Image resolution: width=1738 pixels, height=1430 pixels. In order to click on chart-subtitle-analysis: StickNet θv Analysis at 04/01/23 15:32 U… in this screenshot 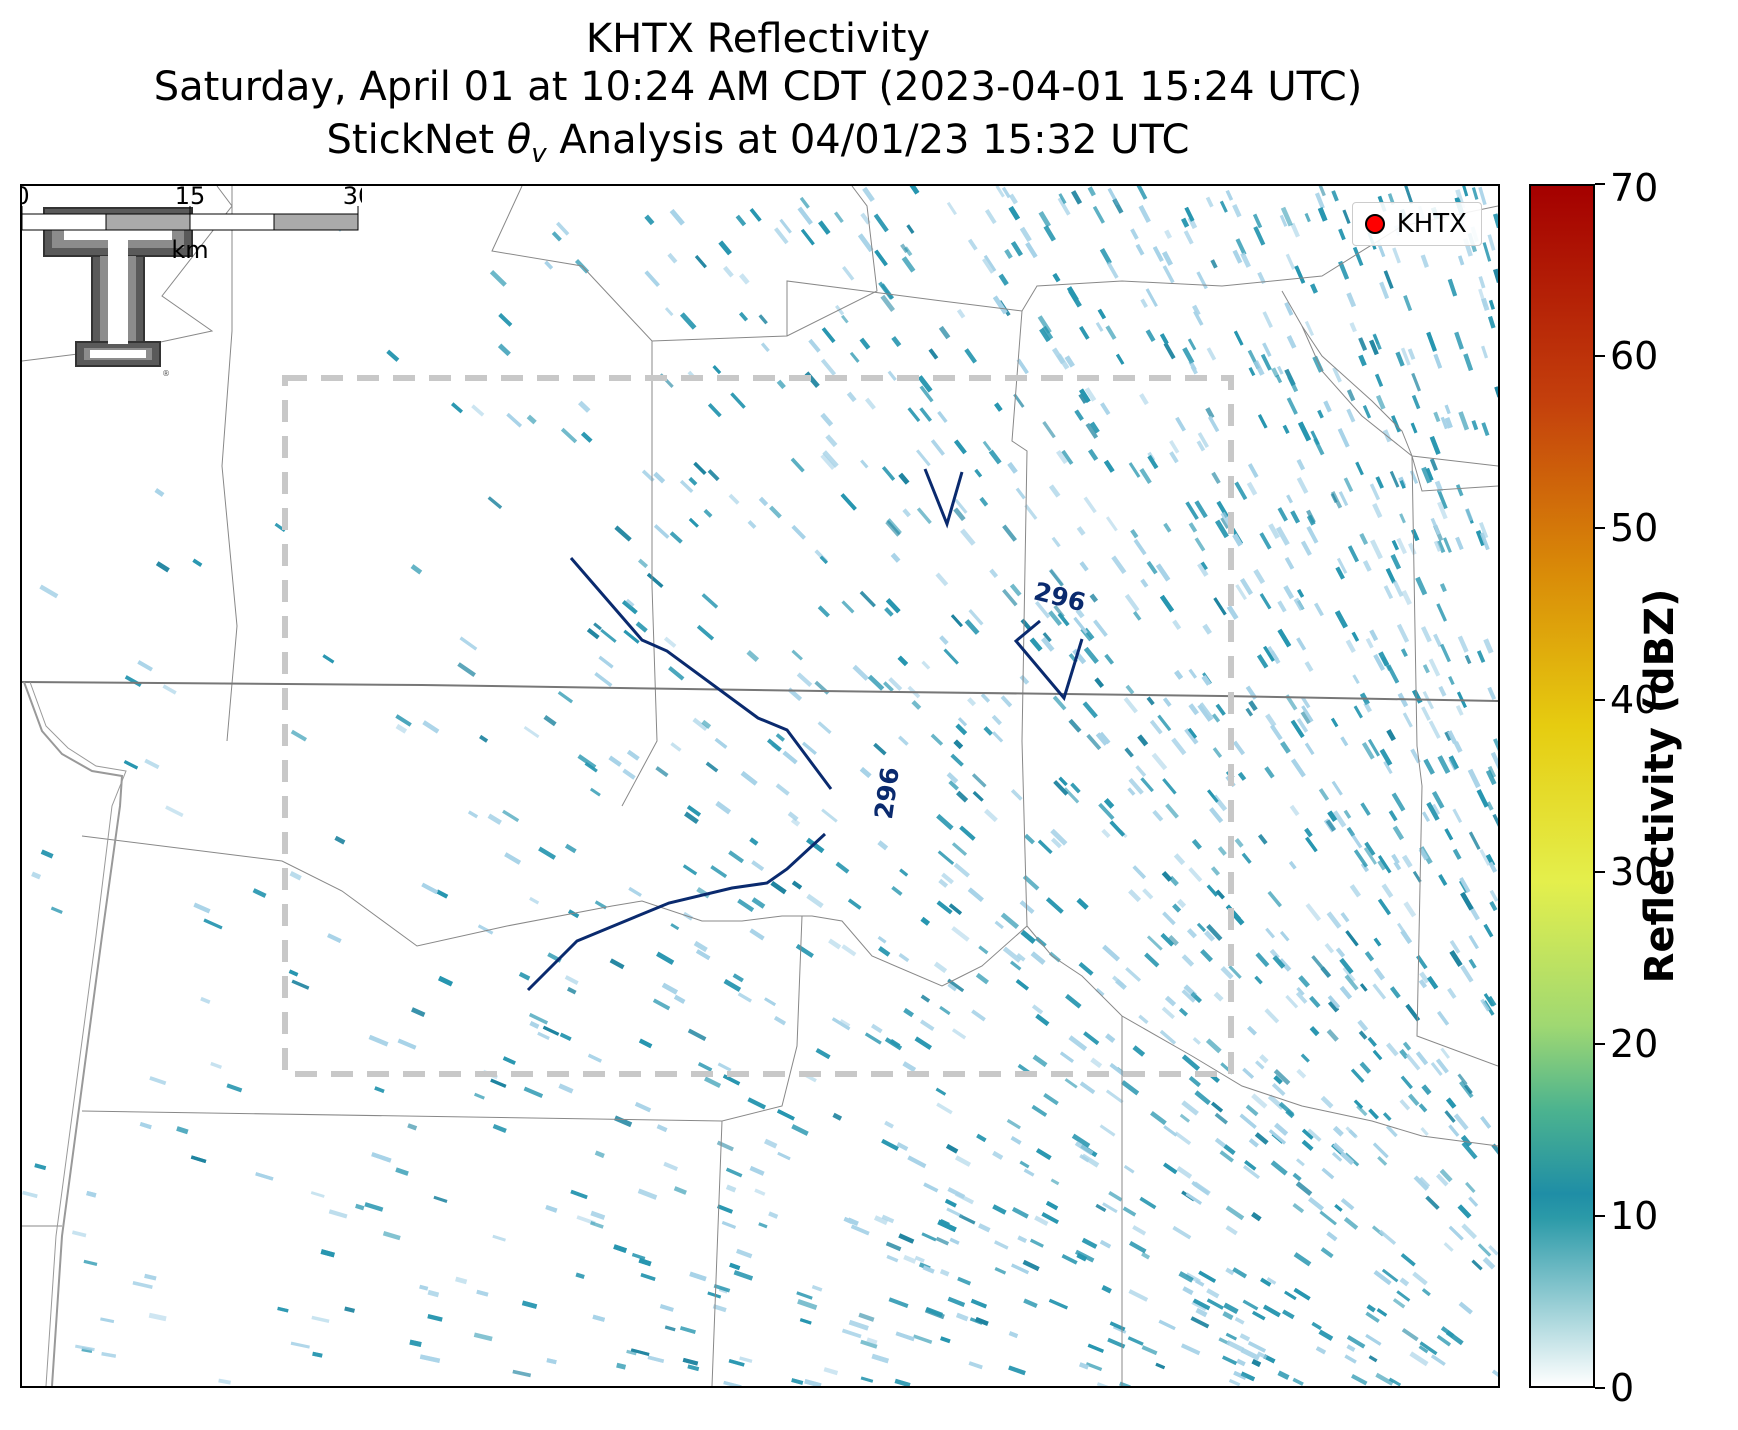, I will do `click(758, 143)`.